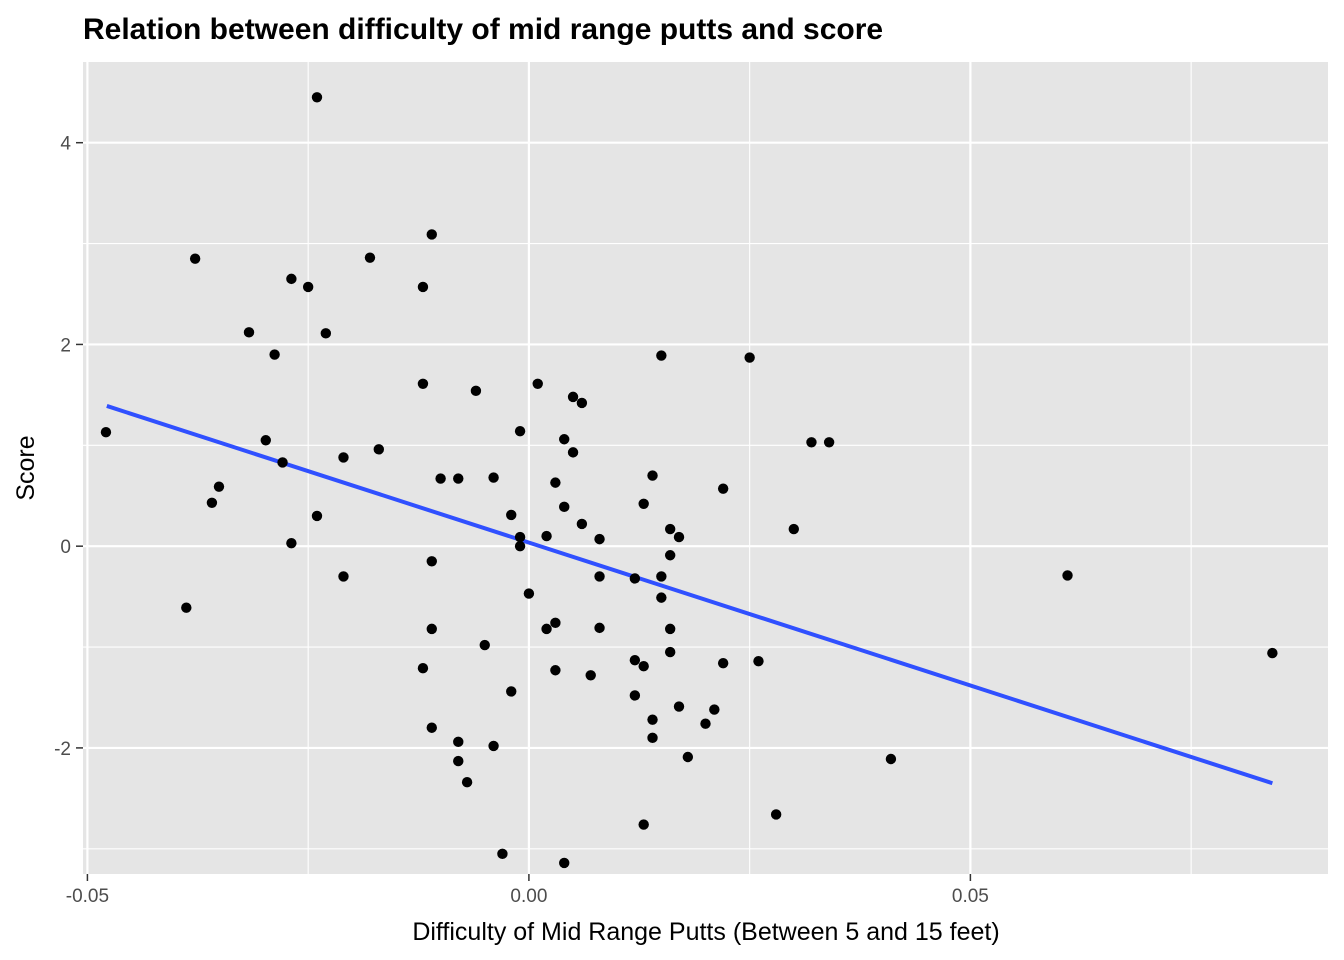 The height and width of the screenshot is (960, 1344). What do you see at coordinates (528, 896) in the screenshot?
I see `x-tick-label: 0.00` at bounding box center [528, 896].